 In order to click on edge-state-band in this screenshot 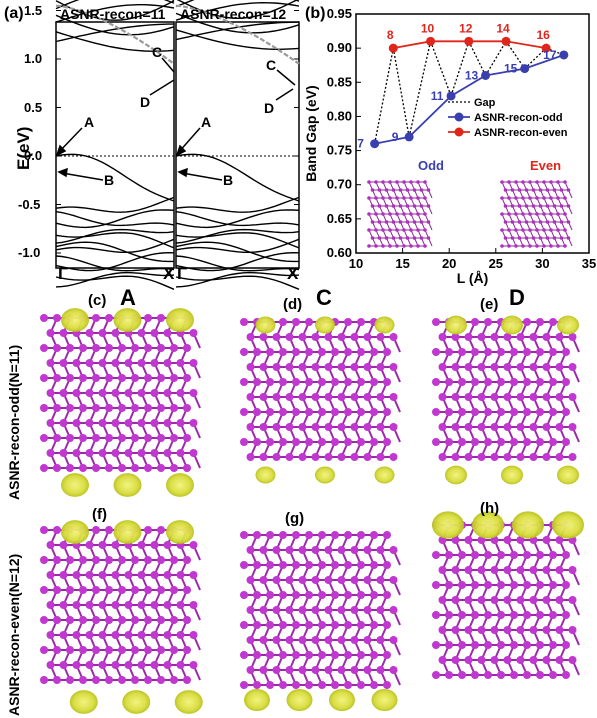, I will do `click(115, 34)`.